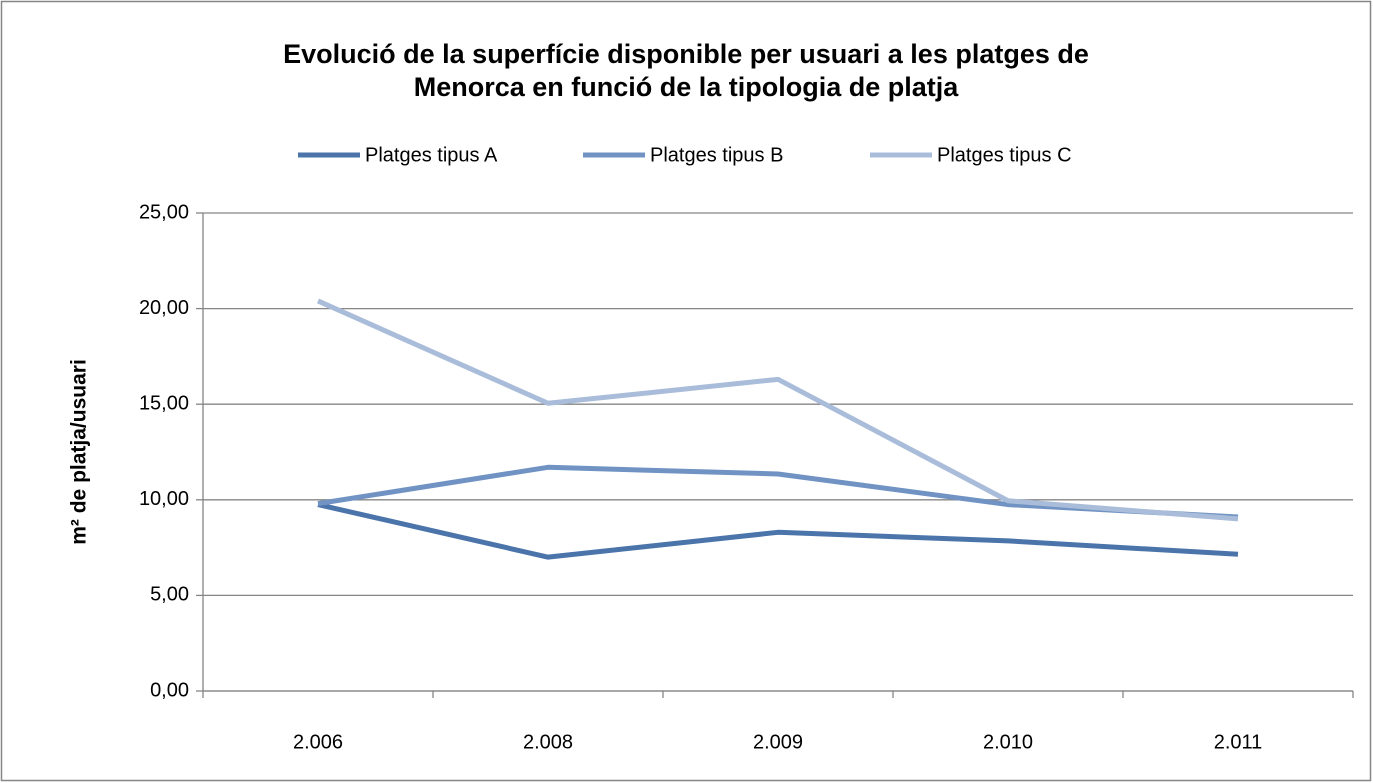 The height and width of the screenshot is (783, 1373). Describe the element at coordinates (169, 690) in the screenshot. I see `y-tick-label: 0,00` at that location.